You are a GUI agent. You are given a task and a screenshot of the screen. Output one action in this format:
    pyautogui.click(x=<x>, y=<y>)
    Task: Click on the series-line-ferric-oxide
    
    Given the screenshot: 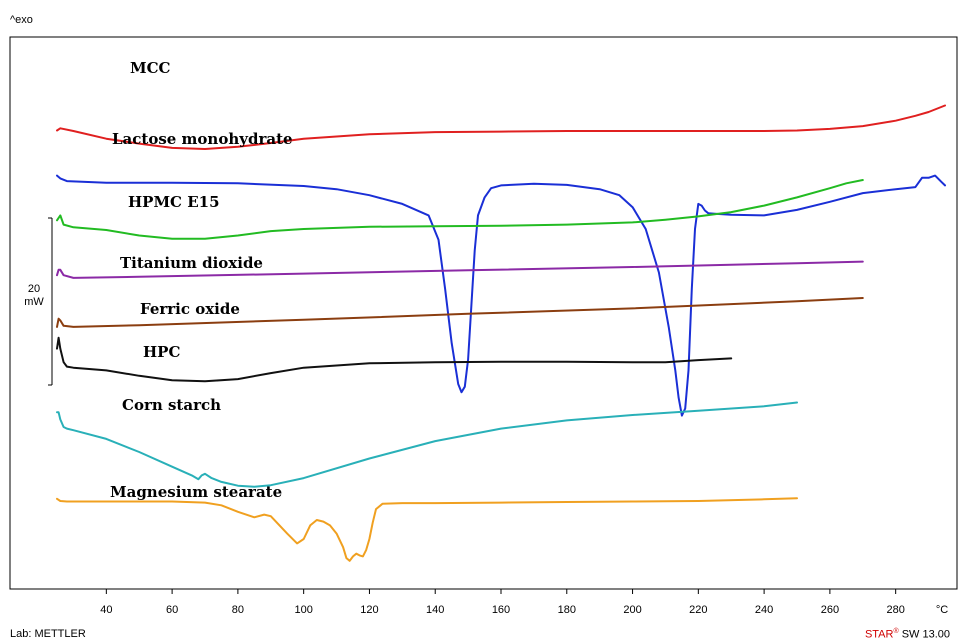 What is the action you would take?
    pyautogui.click(x=460, y=312)
    